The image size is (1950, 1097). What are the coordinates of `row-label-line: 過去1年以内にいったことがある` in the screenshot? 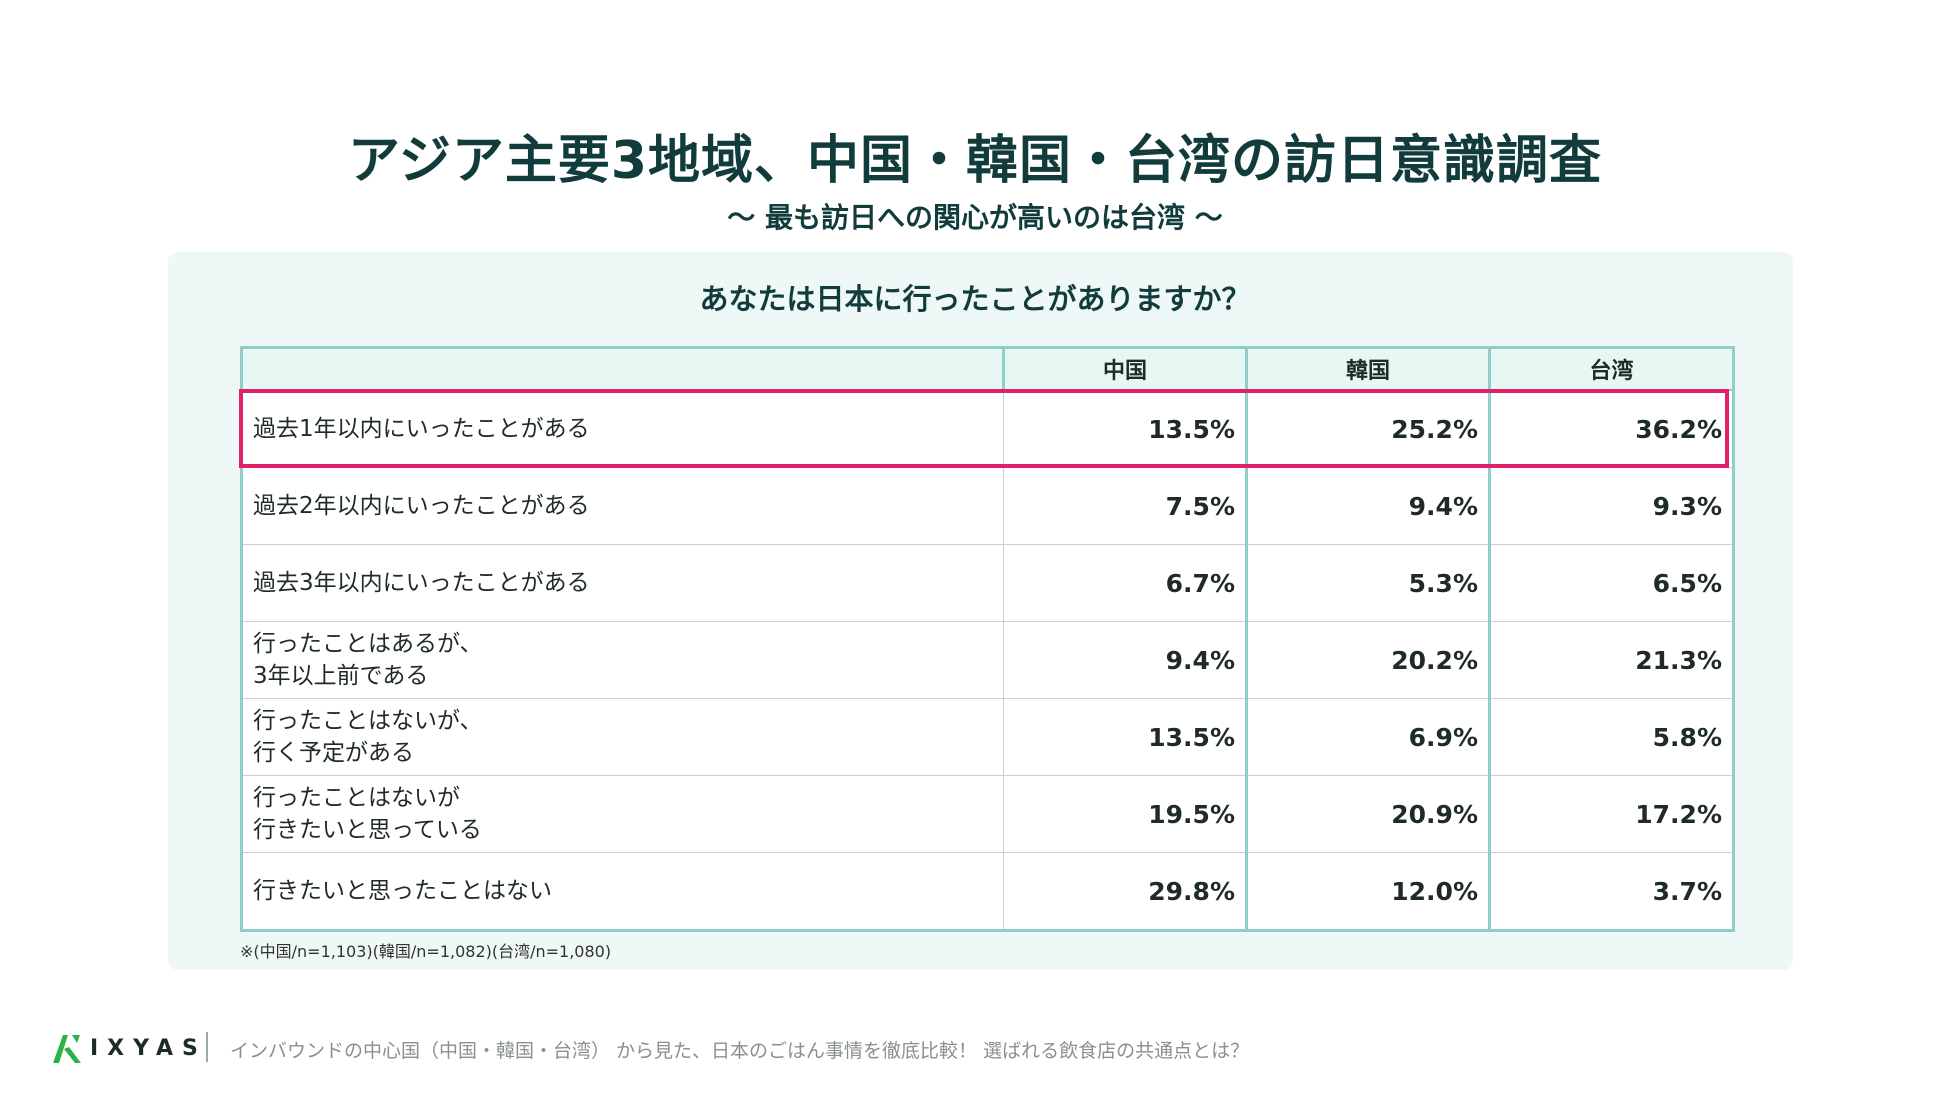 It's located at (421, 429).